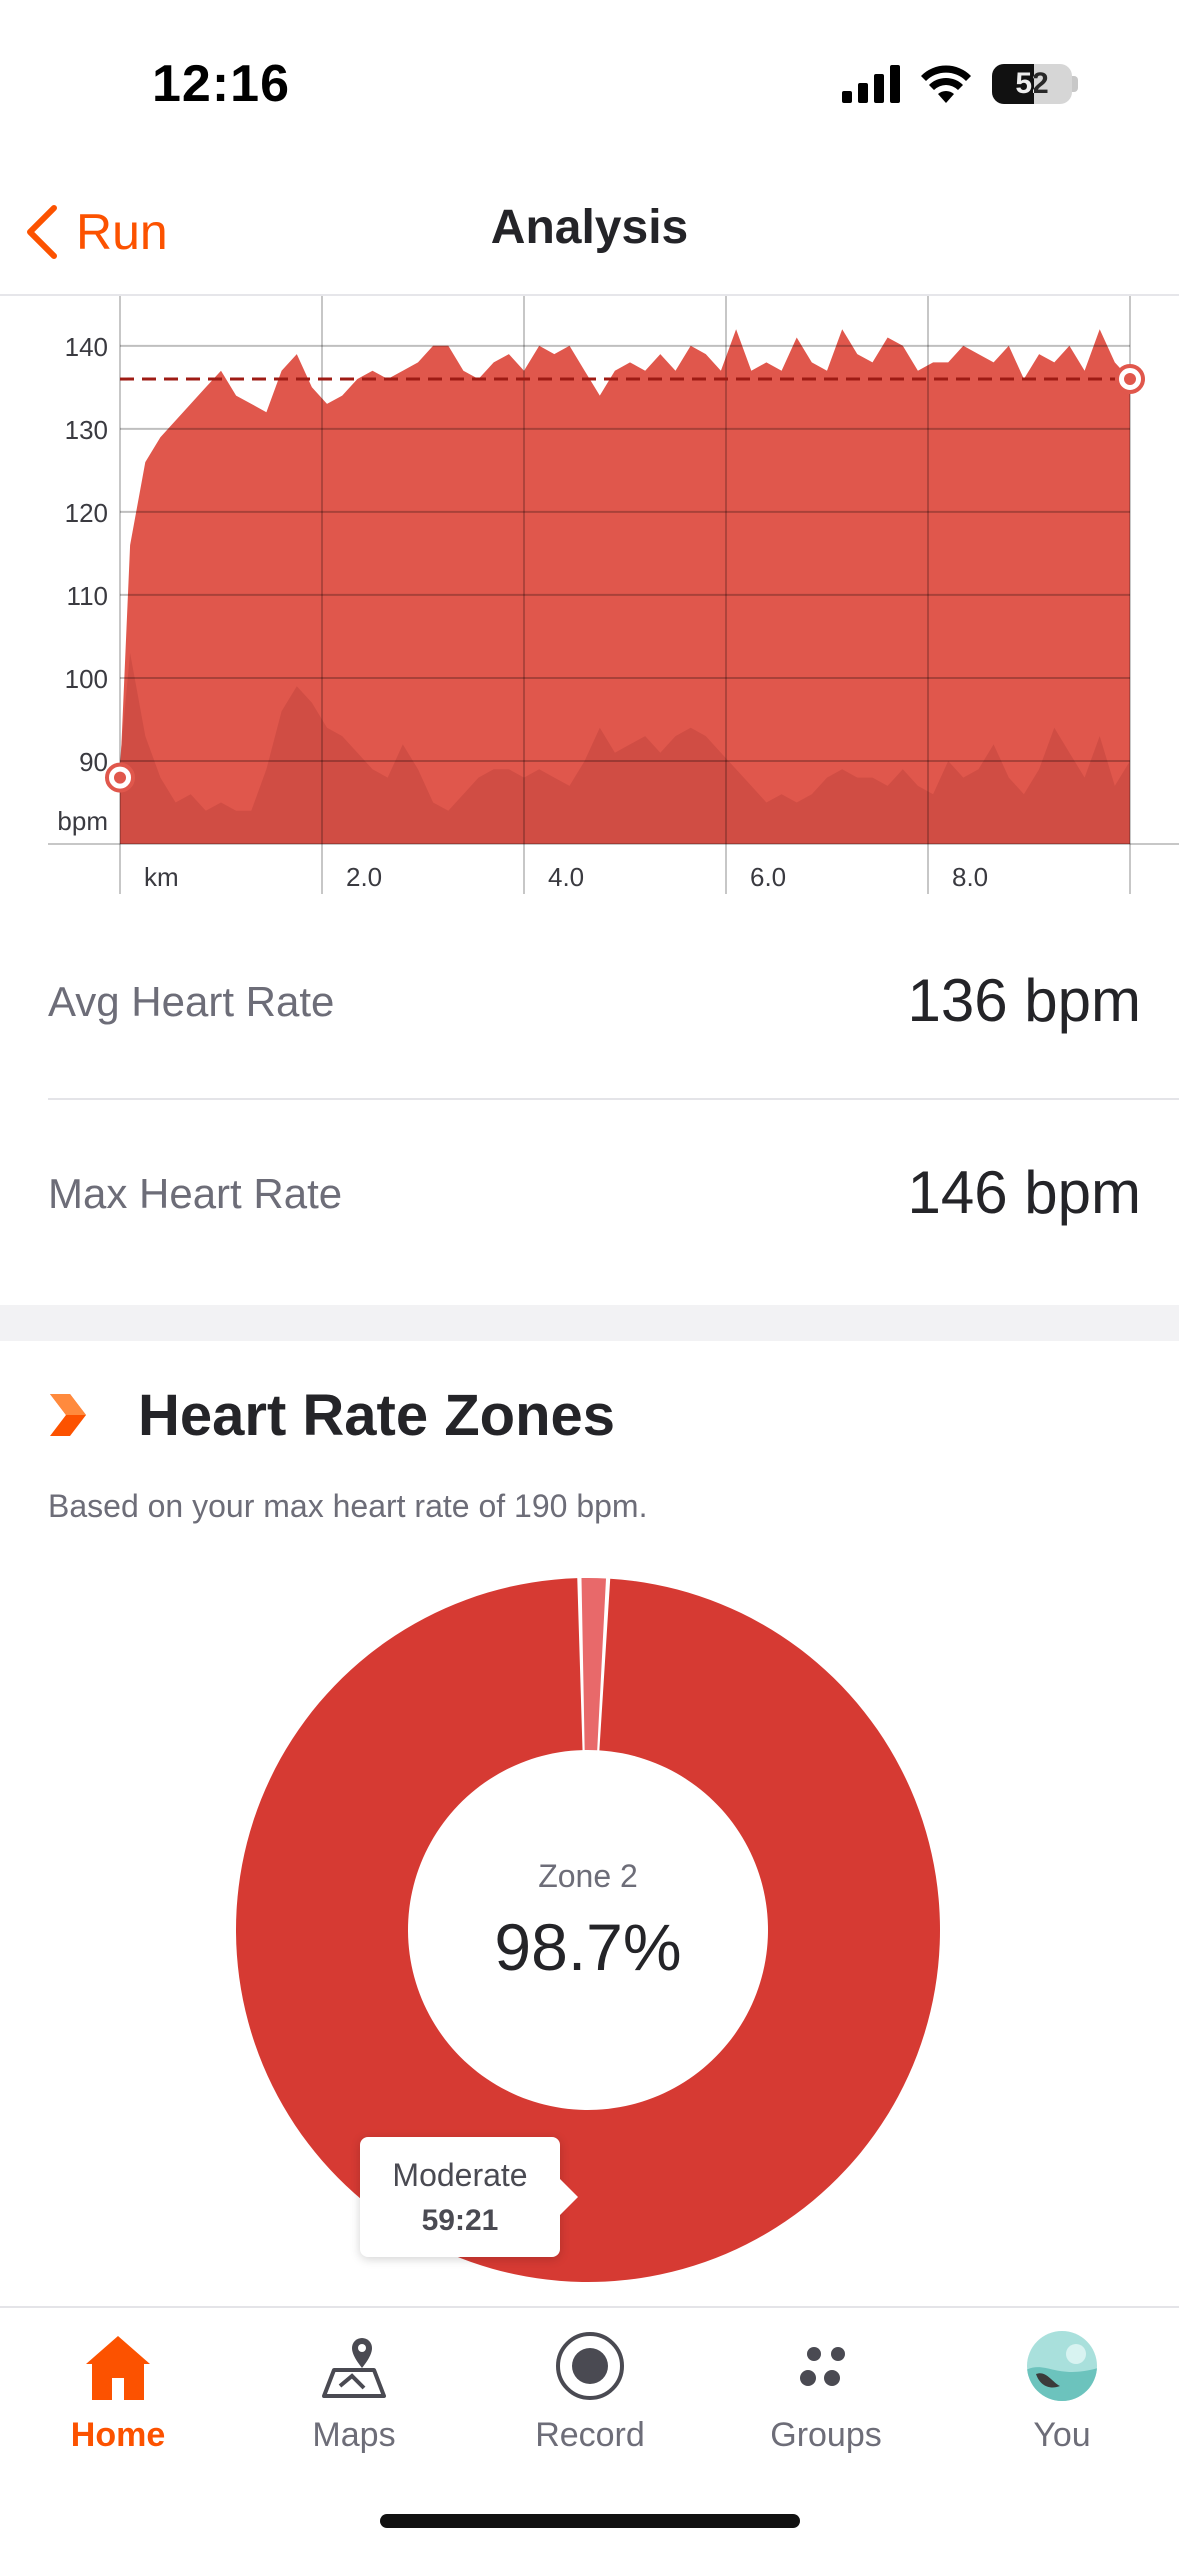 Image resolution: width=1179 pixels, height=2558 pixels. What do you see at coordinates (613, 1004) in the screenshot?
I see `avg-heart-rate-row: Avg Heart Rate 136 bpm` at bounding box center [613, 1004].